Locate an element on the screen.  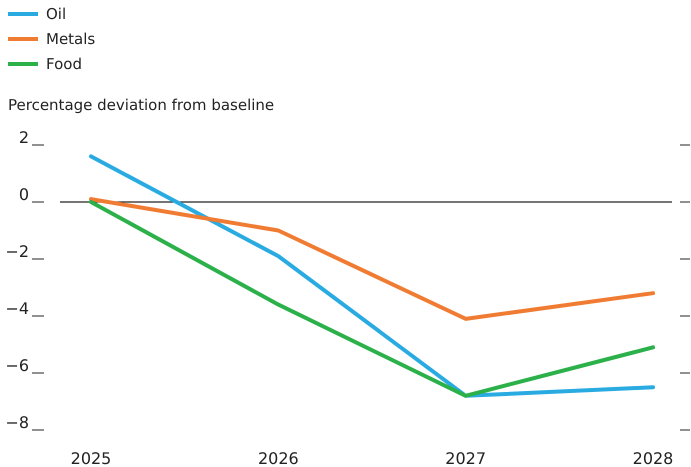
y-tick-label: 2 is located at coordinates (23, 137).